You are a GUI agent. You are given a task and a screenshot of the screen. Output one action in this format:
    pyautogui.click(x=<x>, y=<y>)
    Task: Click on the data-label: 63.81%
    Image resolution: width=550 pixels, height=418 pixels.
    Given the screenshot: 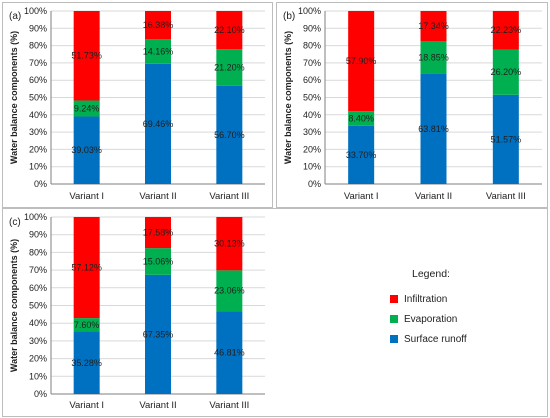 What is the action you would take?
    pyautogui.click(x=433, y=129)
    